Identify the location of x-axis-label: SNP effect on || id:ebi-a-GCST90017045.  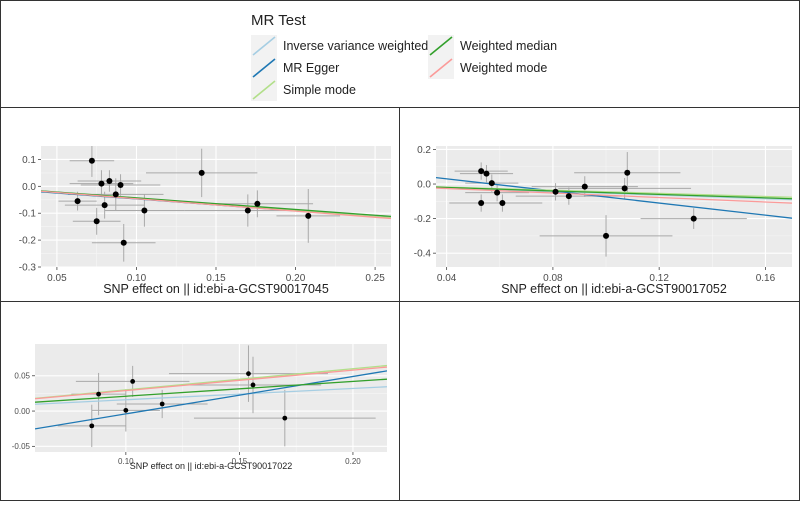
(216, 289).